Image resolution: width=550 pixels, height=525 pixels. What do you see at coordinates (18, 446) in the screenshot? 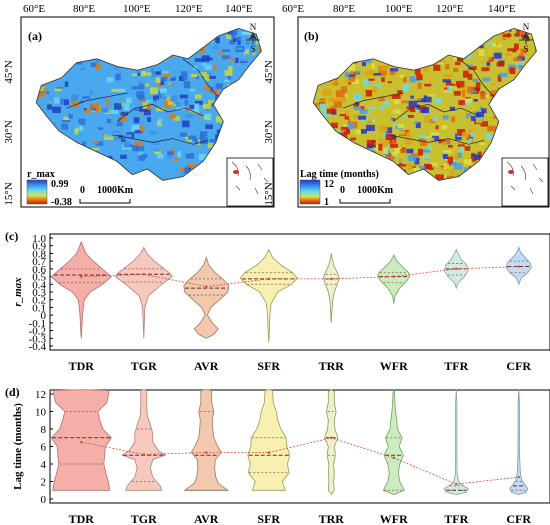
I see `y-axis-label: Lag time (months)` at bounding box center [18, 446].